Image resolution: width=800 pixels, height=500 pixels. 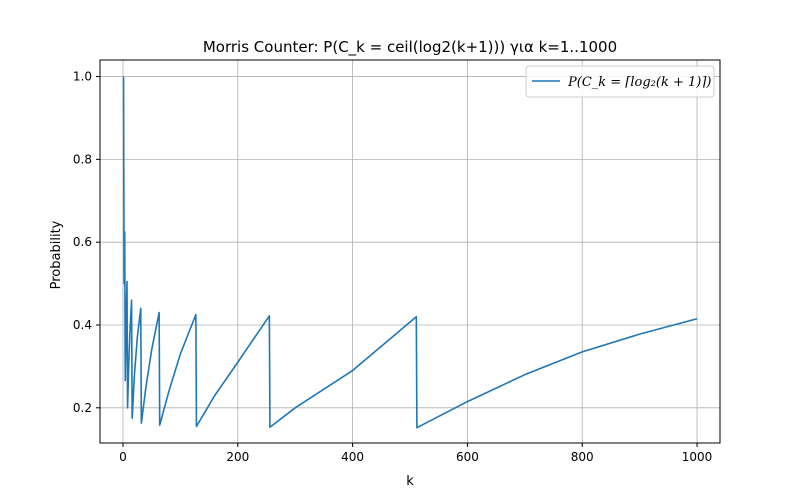 I want to click on x-tick-label: 1000, so click(x=697, y=457).